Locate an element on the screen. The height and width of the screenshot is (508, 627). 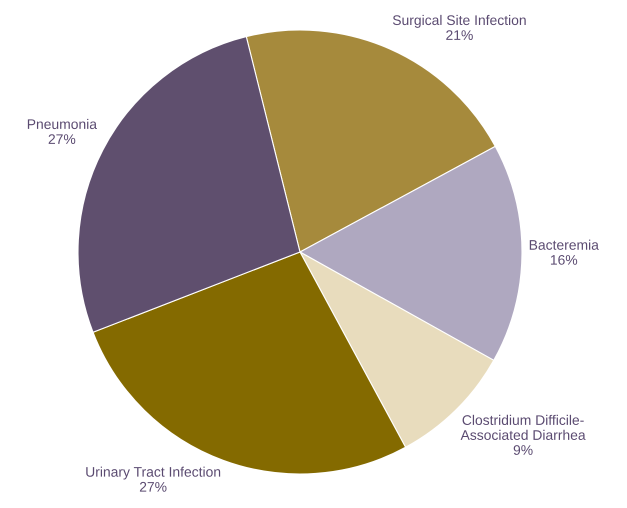
data-label: 16% is located at coordinates (564, 259).